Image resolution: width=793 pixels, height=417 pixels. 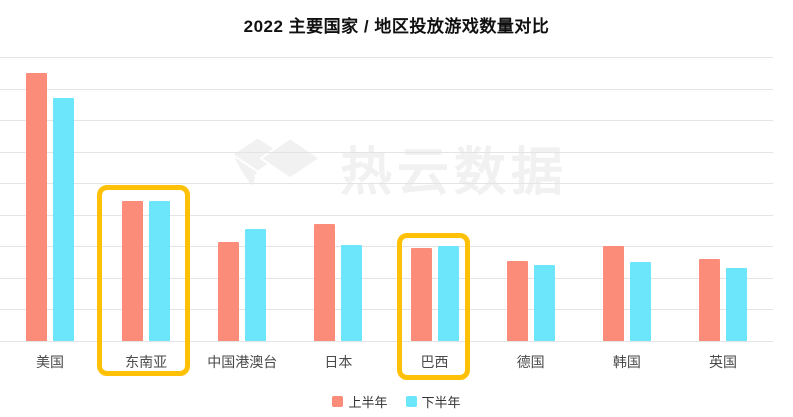 I want to click on bar-下半年-东南亚, so click(x=160, y=270).